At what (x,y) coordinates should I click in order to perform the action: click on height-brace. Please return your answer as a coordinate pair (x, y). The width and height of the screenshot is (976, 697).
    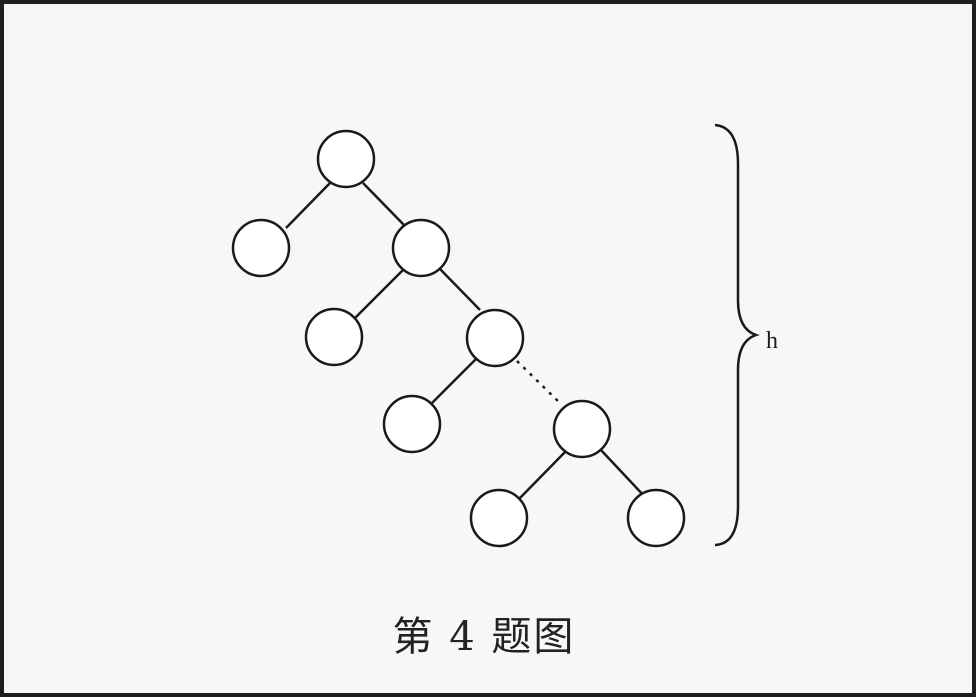
    Looking at the image, I should click on (737, 335).